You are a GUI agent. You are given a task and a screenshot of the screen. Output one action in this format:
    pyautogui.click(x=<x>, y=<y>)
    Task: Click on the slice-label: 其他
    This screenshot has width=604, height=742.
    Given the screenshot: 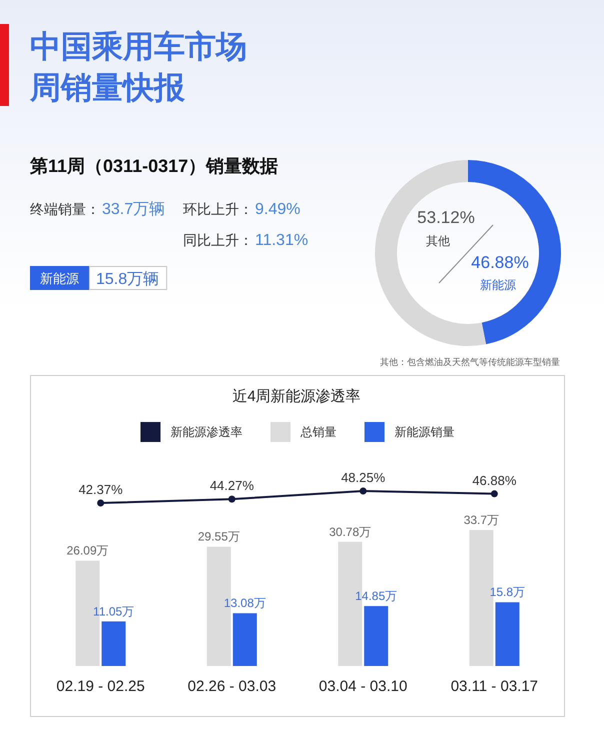 What is the action you would take?
    pyautogui.click(x=438, y=241)
    